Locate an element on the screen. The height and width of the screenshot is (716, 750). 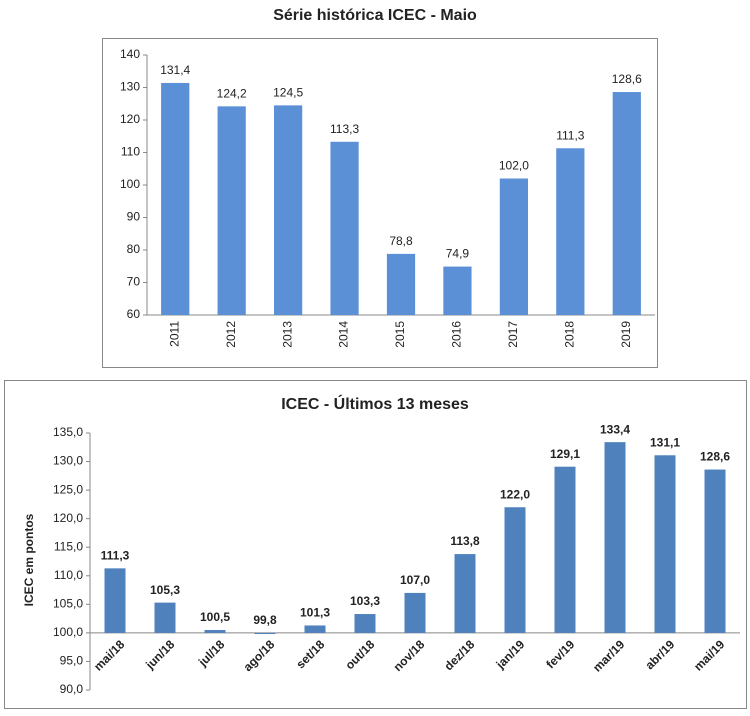
value-label: 122,0 is located at coordinates (515, 494).